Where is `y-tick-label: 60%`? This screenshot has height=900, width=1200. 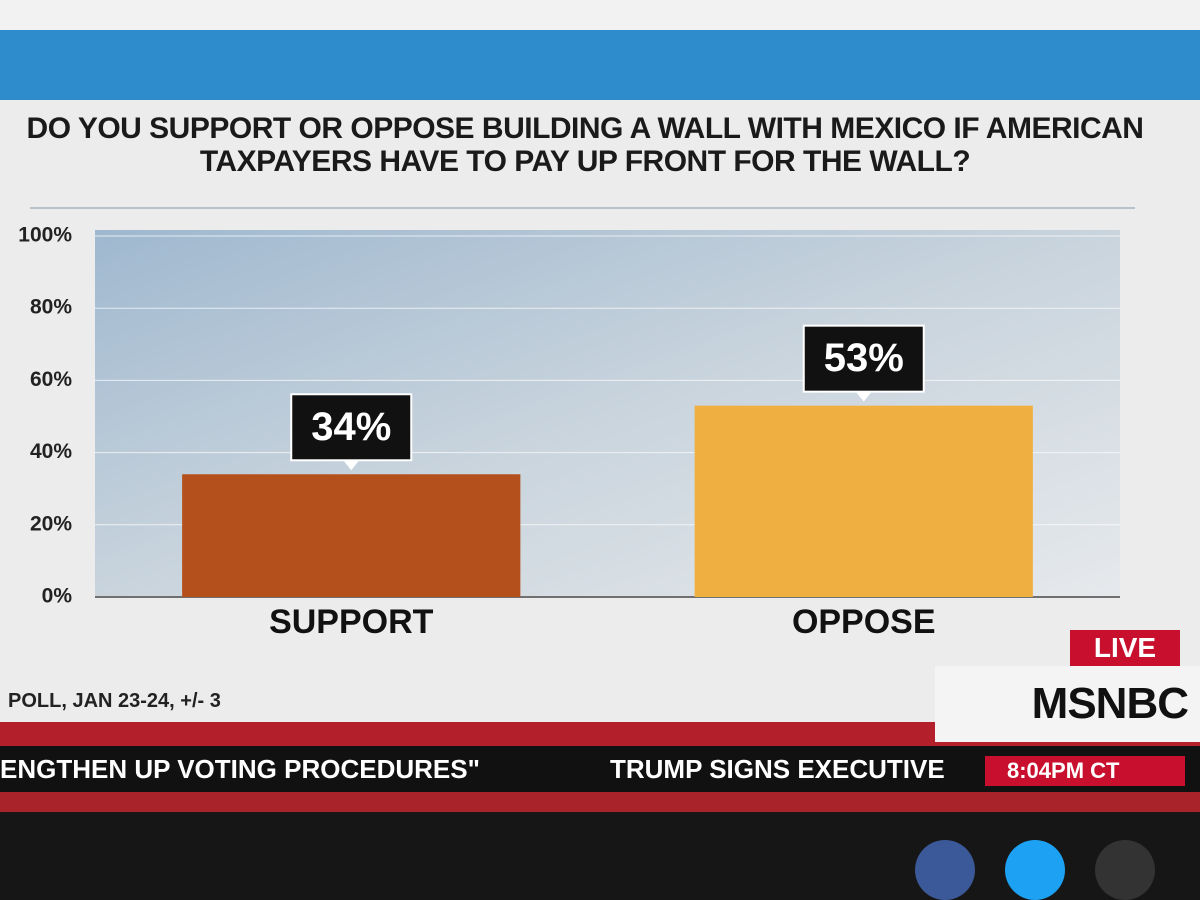
y-tick-label: 60% is located at coordinates (51, 379).